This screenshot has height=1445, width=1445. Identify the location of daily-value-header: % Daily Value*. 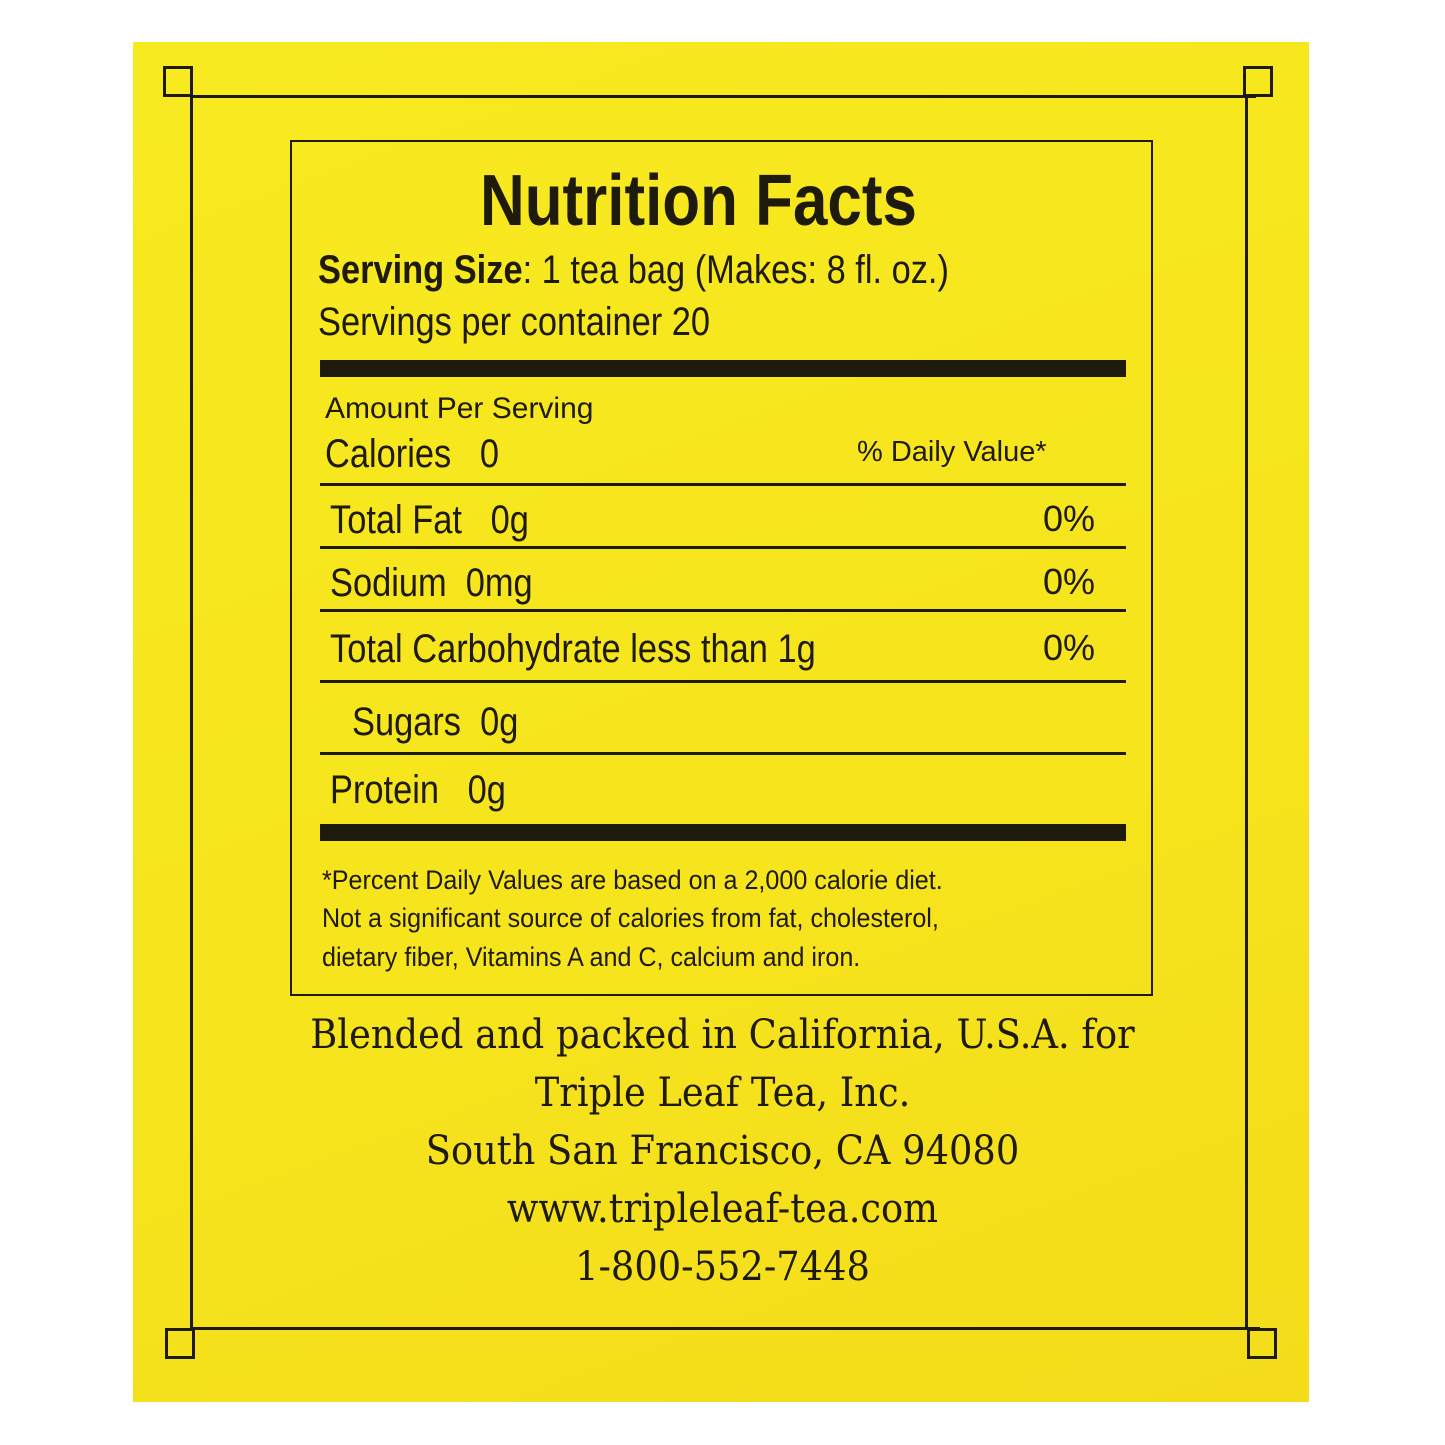
(952, 452).